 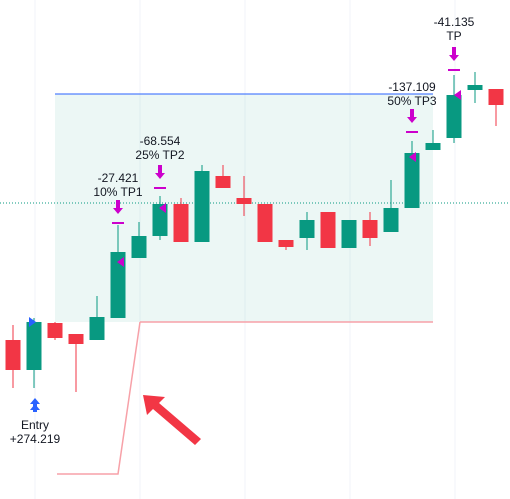 I want to click on tp3-pnl: -137.109, so click(x=412, y=87).